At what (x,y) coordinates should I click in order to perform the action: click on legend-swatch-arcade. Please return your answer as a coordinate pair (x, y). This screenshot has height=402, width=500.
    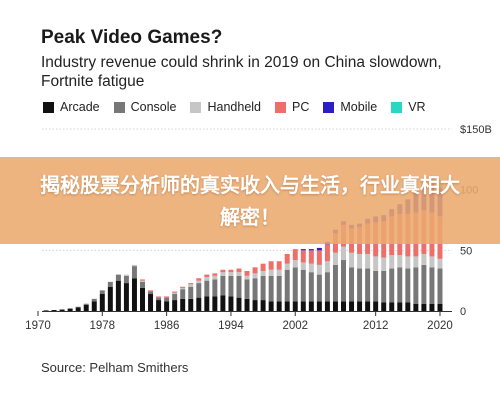
    Looking at the image, I should click on (48, 107).